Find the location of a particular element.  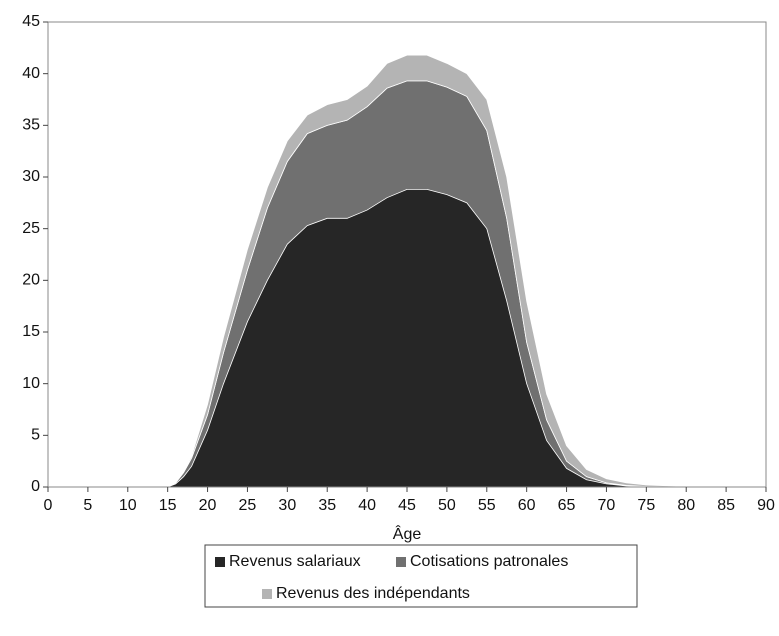

x-tick-label: 20 is located at coordinates (208, 505).